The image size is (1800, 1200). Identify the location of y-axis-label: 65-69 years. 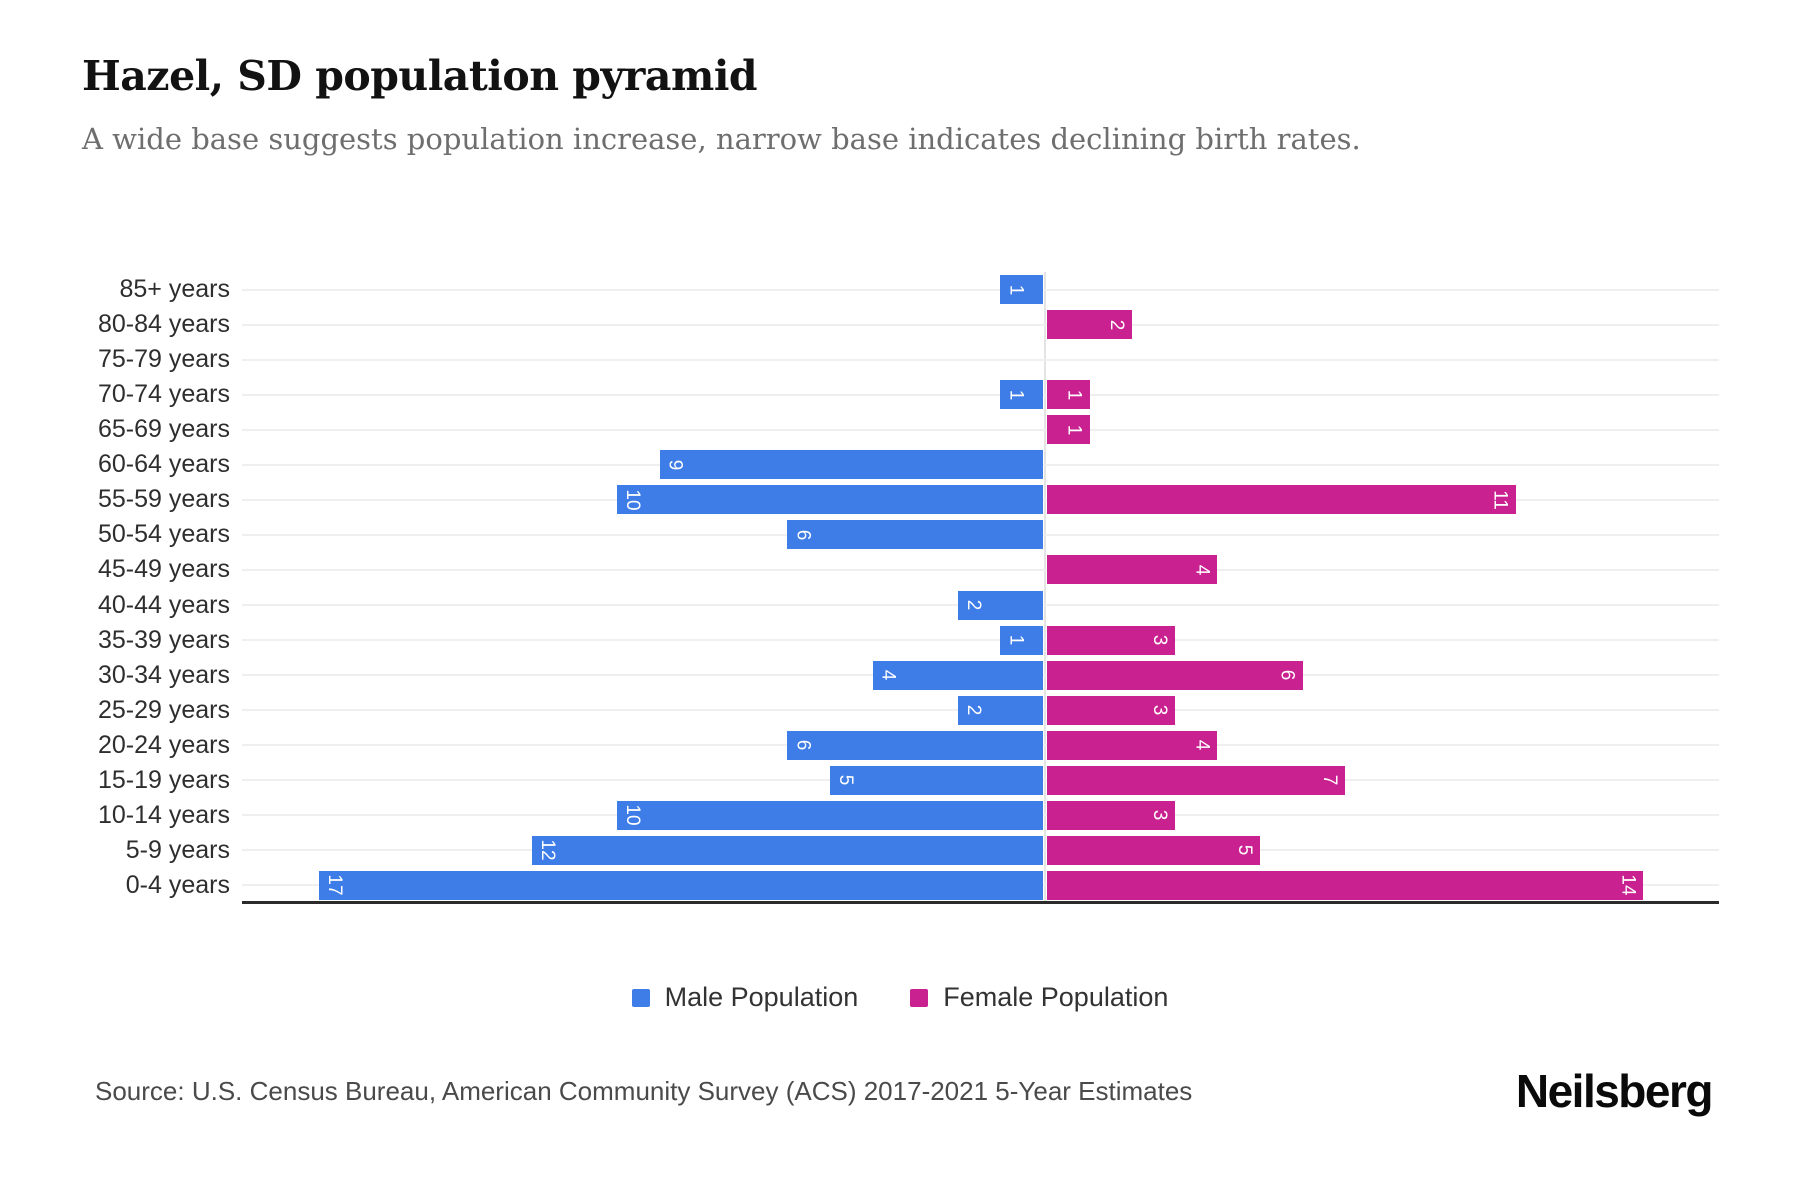
(163, 429).